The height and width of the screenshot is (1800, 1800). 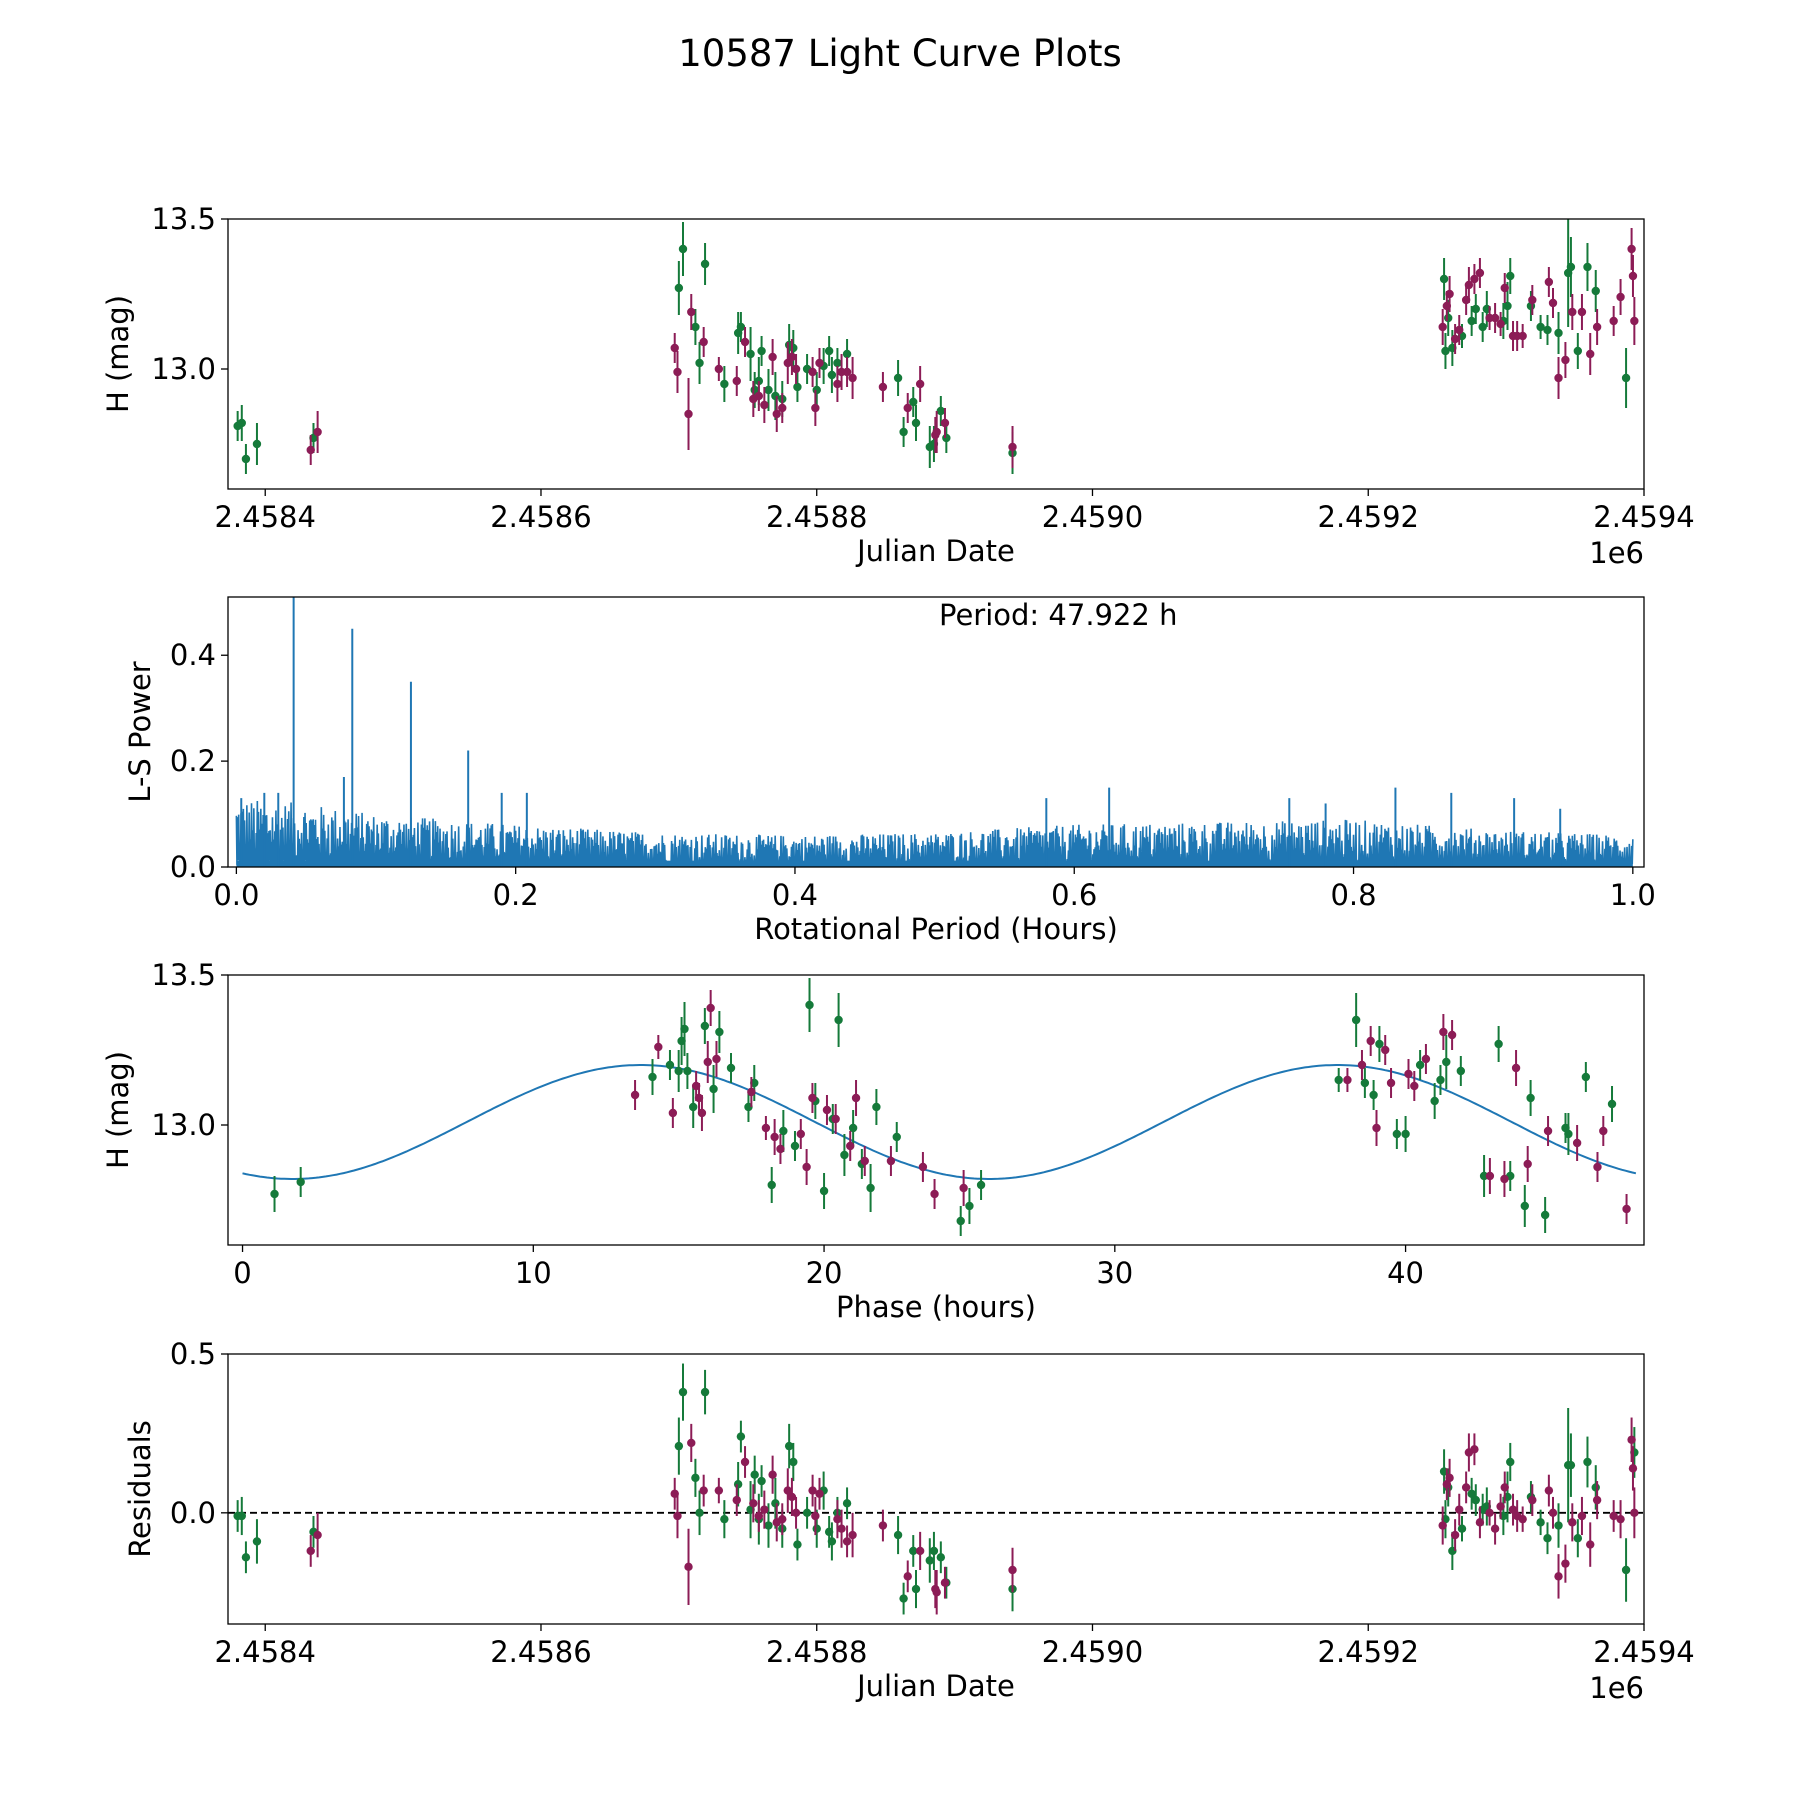 I want to click on y-tick-label: 0.2, so click(x=193, y=761).